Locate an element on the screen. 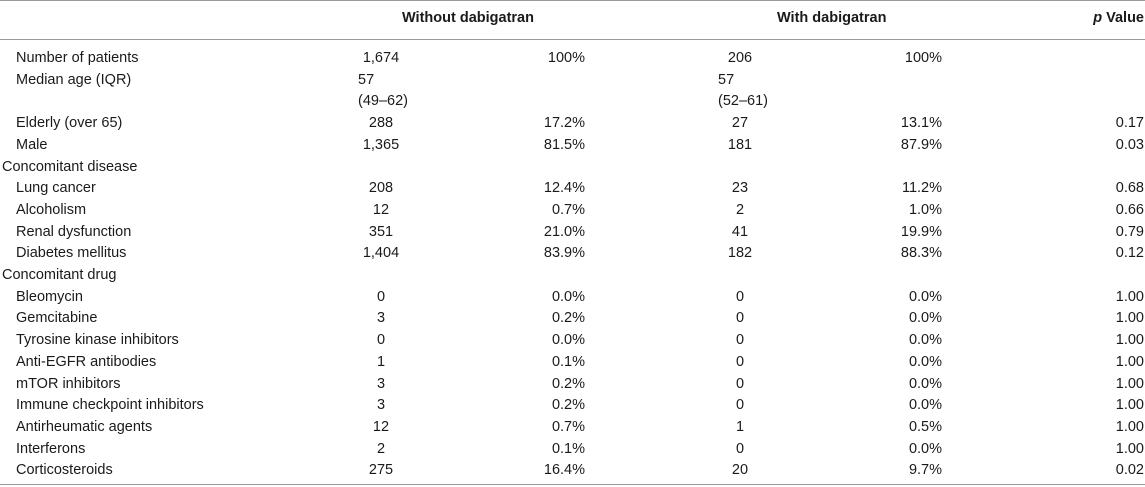 This screenshot has width=1145, height=487. without-count: 288 is located at coordinates (381, 123).